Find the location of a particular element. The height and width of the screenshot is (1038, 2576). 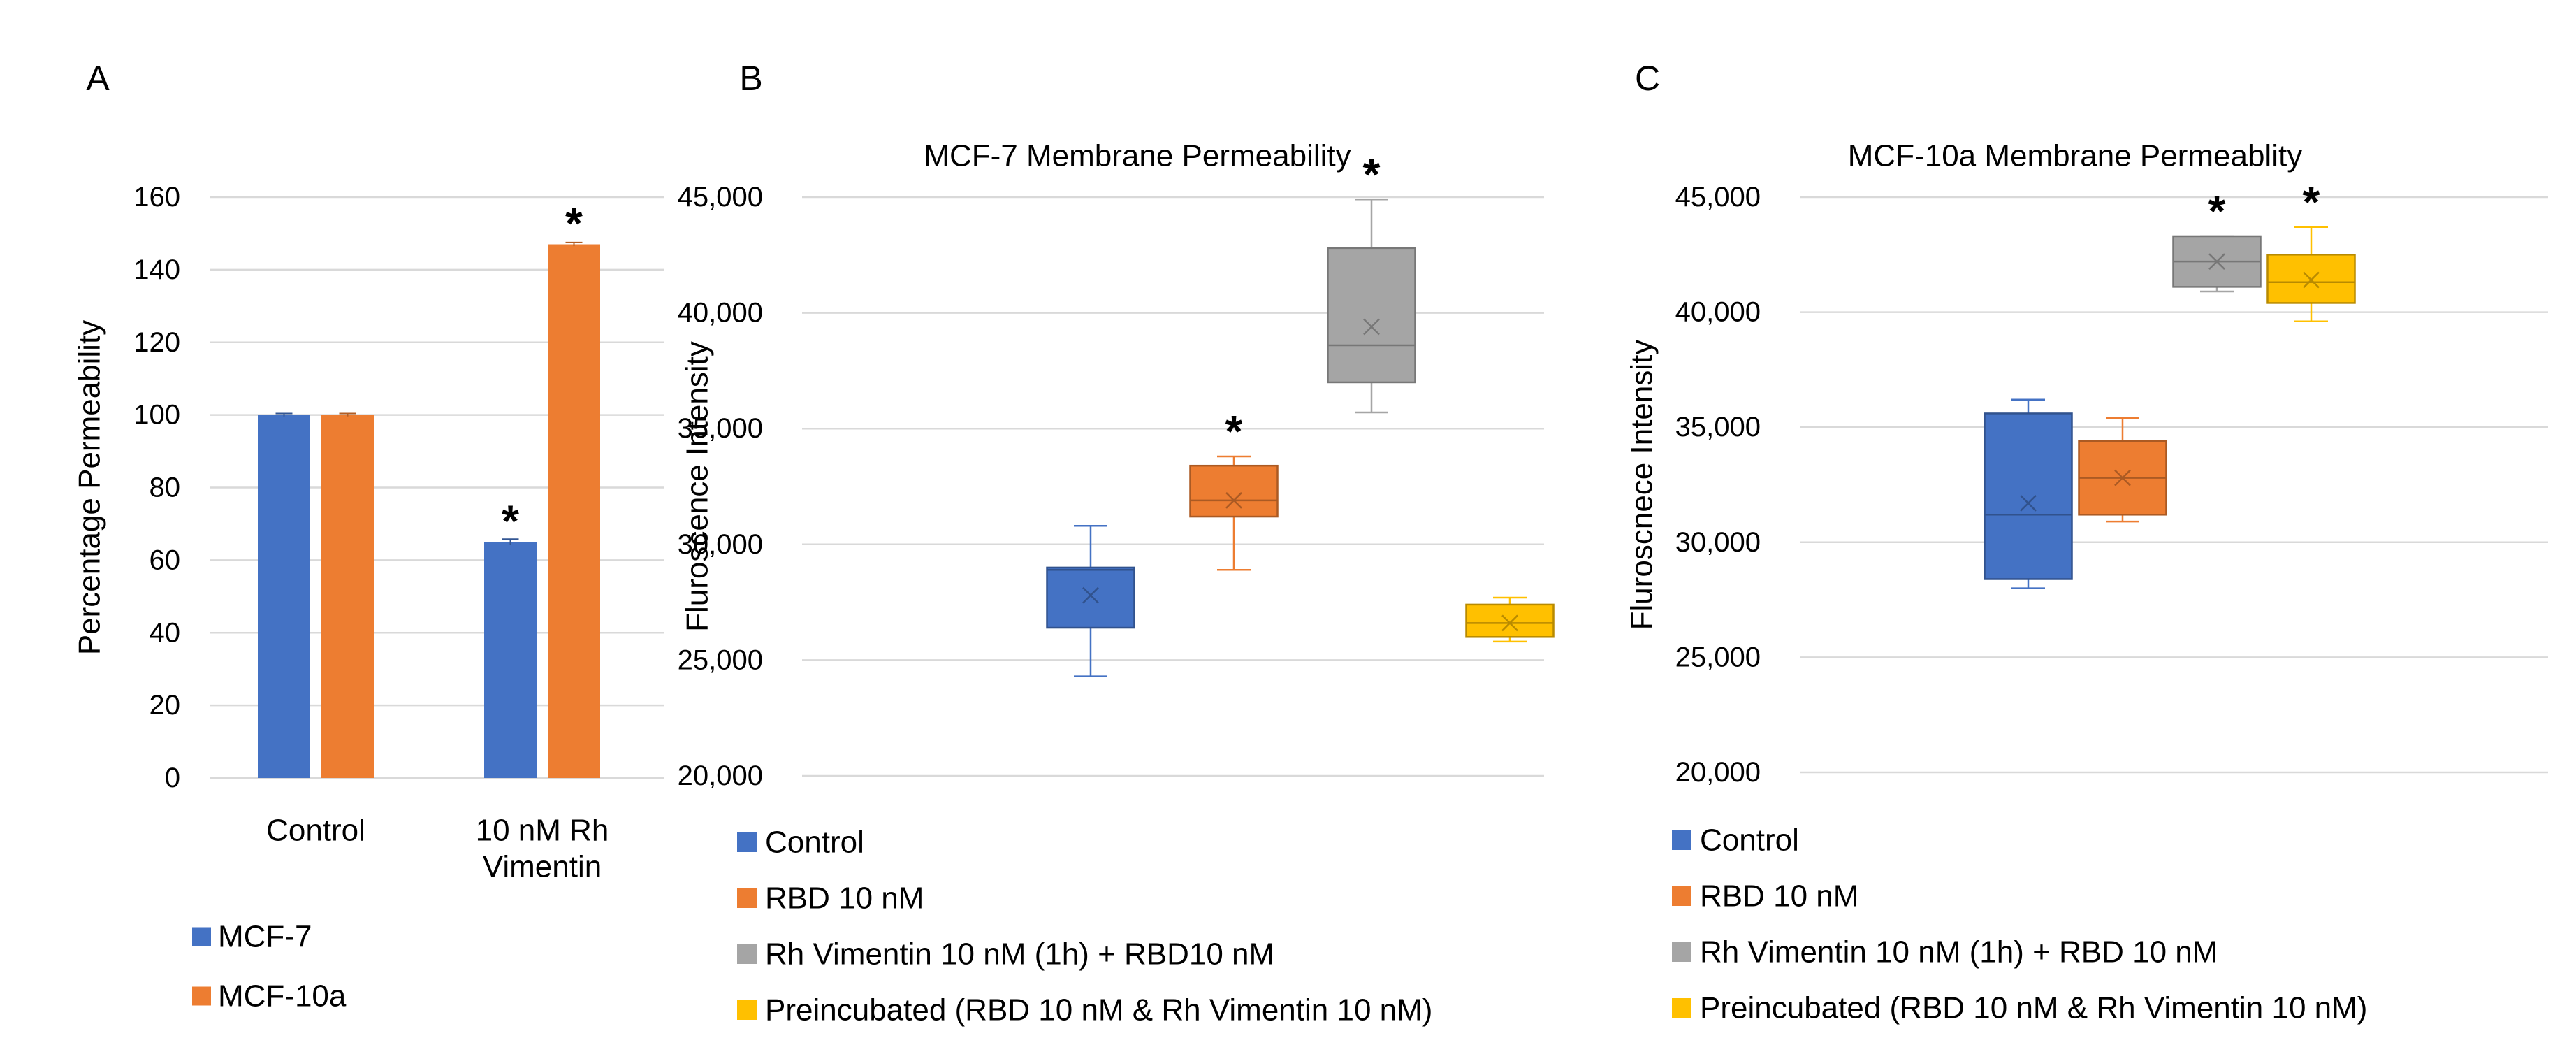

legend-label: Rh Vimentin 10 nM (1h) + RBD10 nM is located at coordinates (1019, 954).